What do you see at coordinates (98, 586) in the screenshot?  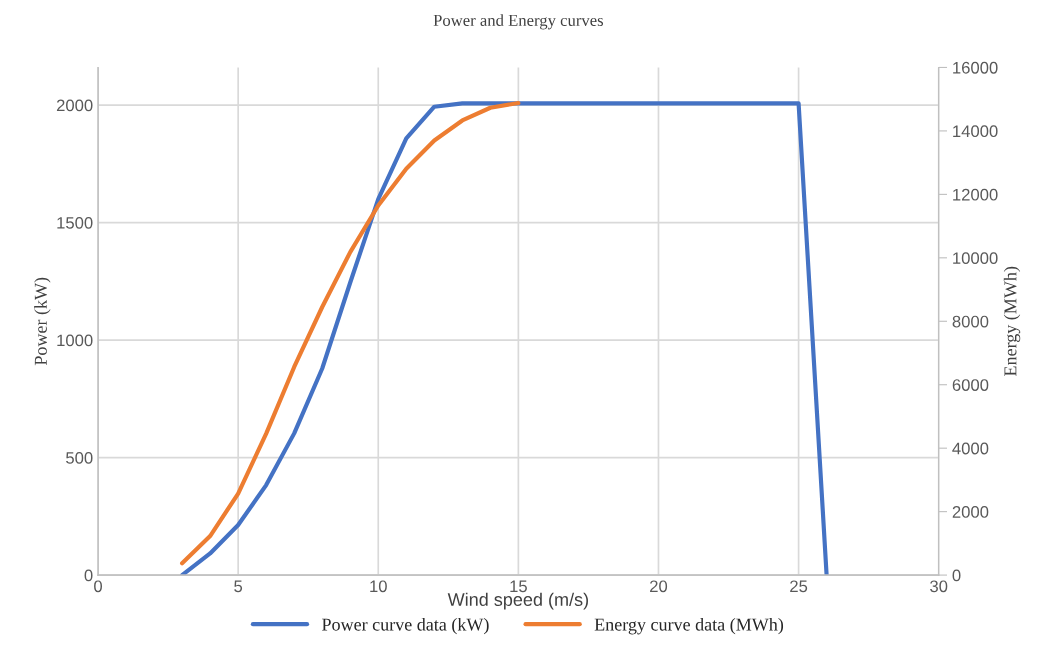 I see `x-tick-label: 0` at bounding box center [98, 586].